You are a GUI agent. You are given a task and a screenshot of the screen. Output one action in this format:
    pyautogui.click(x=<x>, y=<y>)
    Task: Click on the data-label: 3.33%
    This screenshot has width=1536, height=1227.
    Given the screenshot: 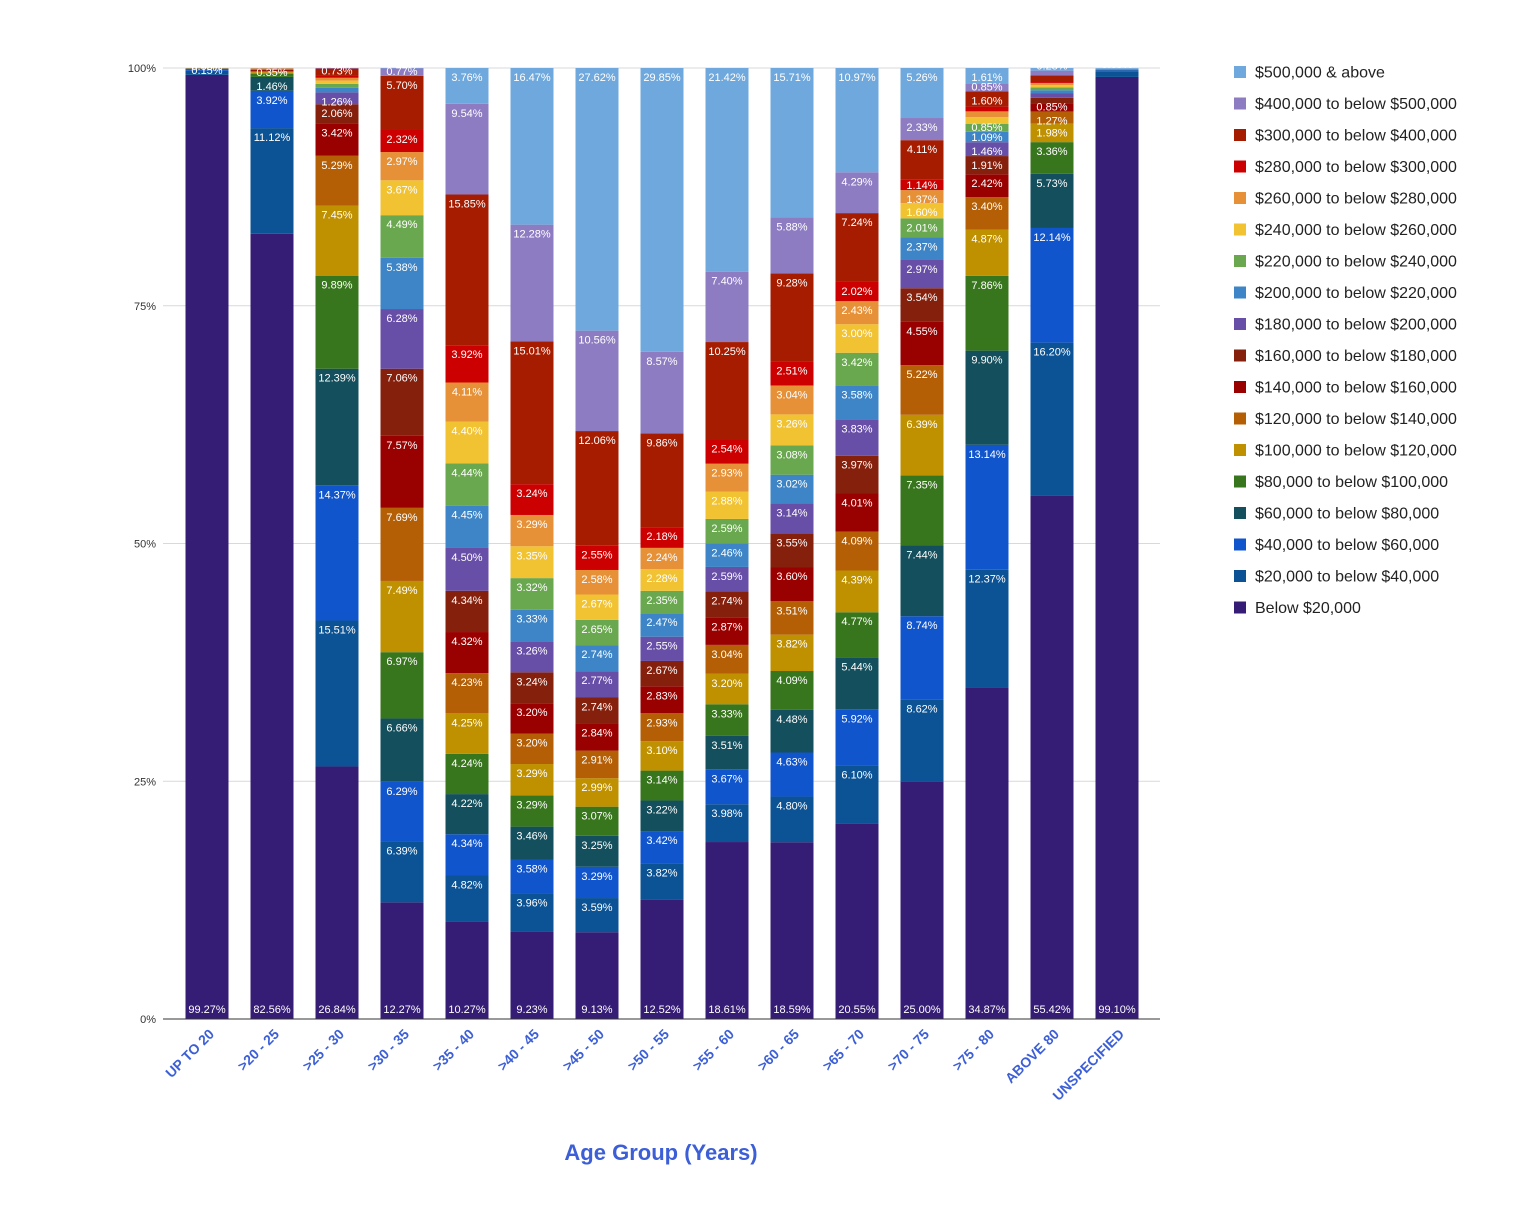 What is the action you would take?
    pyautogui.click(x=531, y=620)
    